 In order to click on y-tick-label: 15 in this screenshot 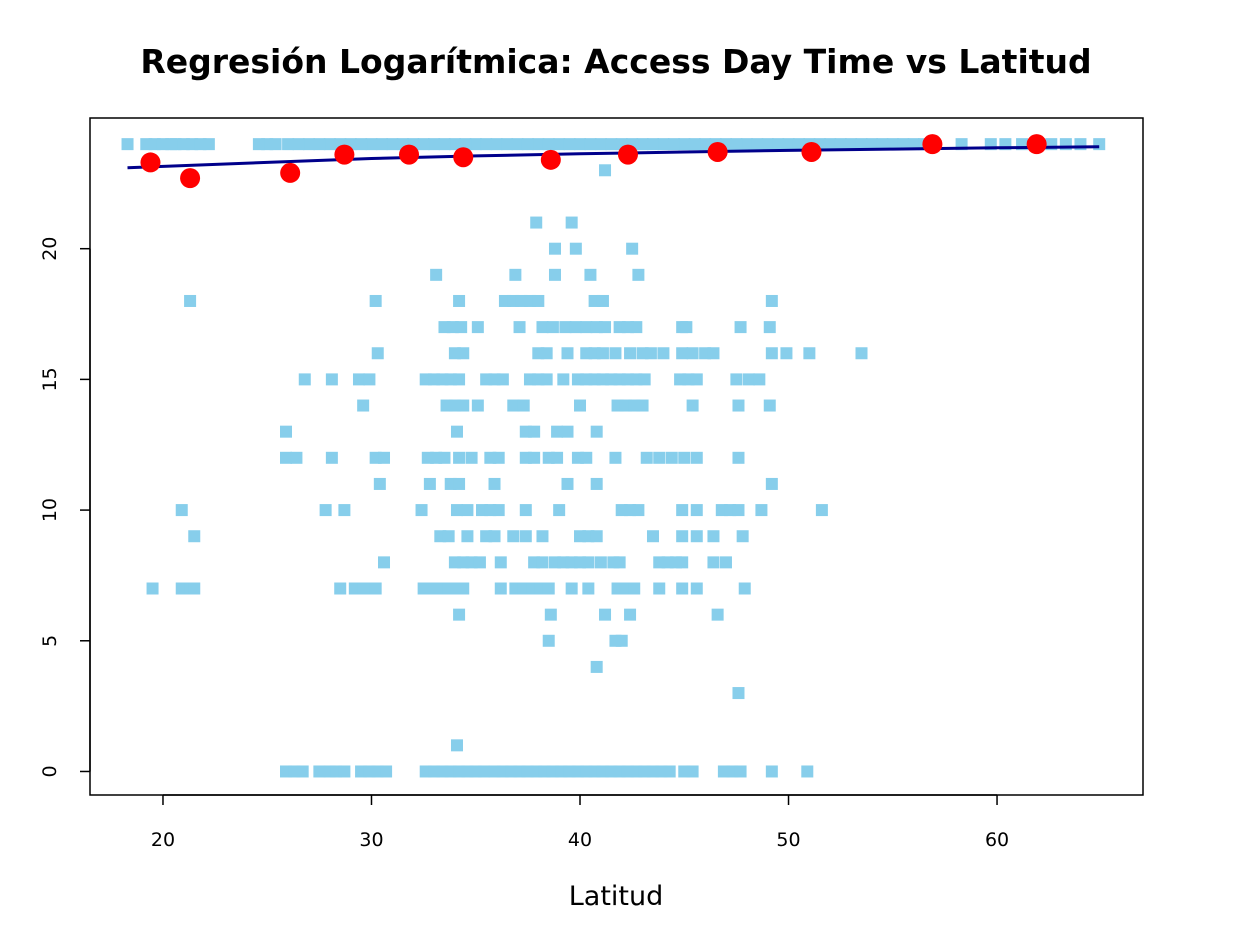, I will do `click(50, 379)`.